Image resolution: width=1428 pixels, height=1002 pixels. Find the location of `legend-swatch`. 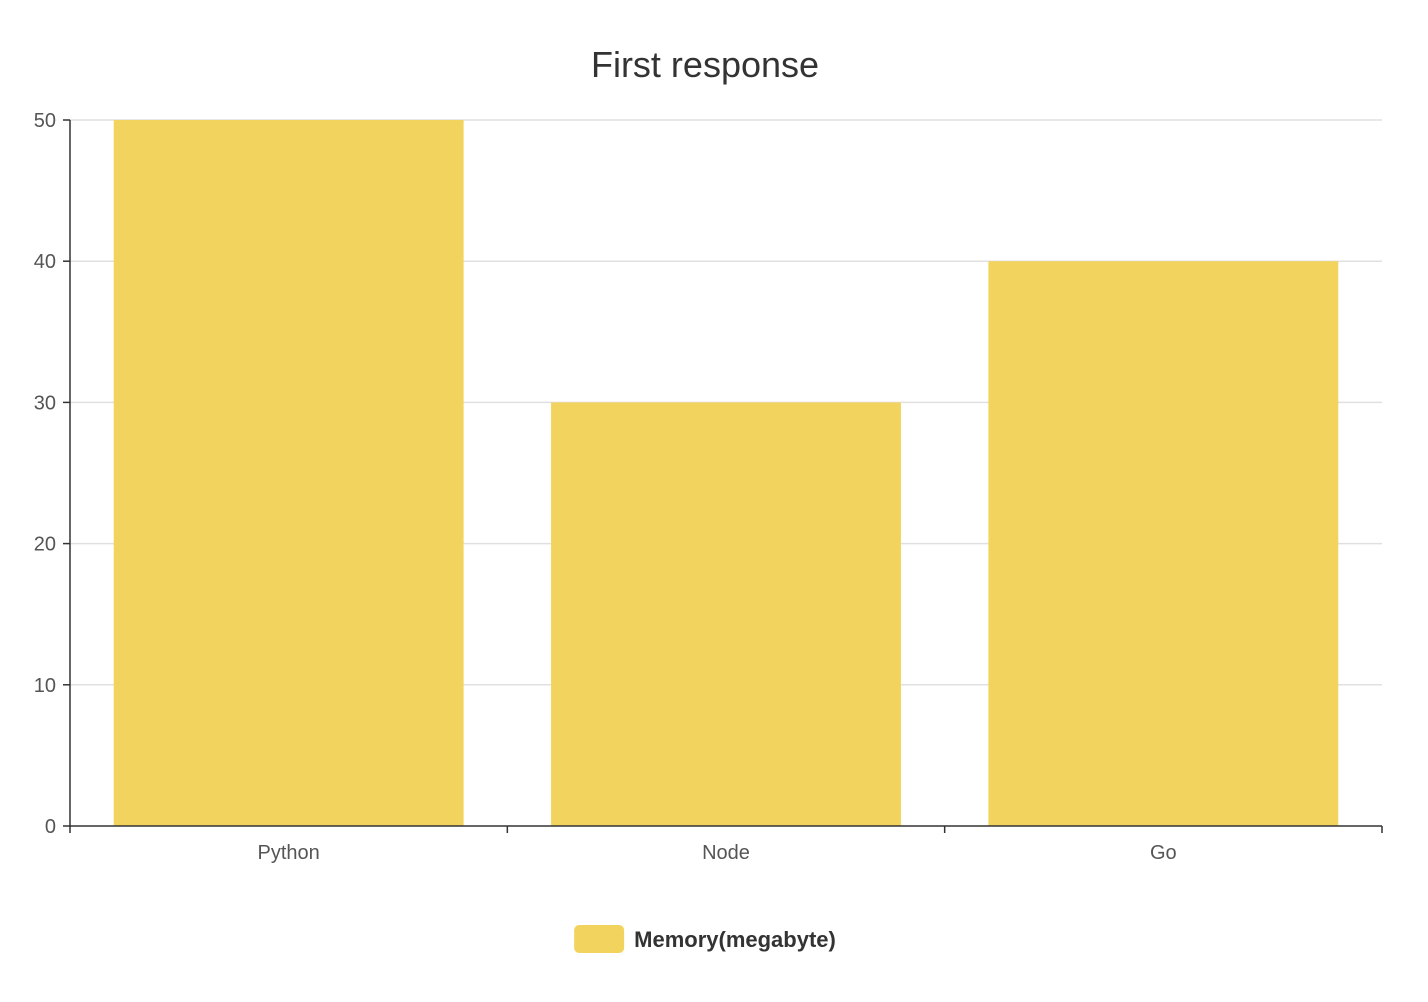

legend-swatch is located at coordinates (599, 939).